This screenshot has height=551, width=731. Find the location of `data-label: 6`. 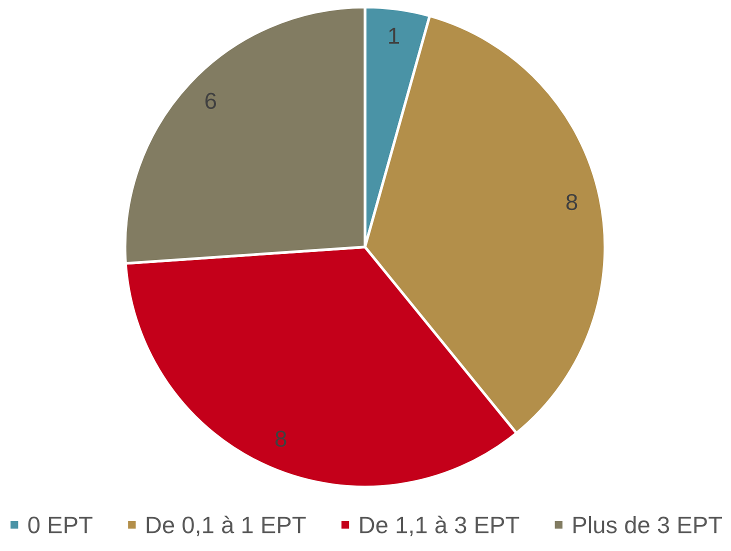

data-label: 6 is located at coordinates (210, 100).